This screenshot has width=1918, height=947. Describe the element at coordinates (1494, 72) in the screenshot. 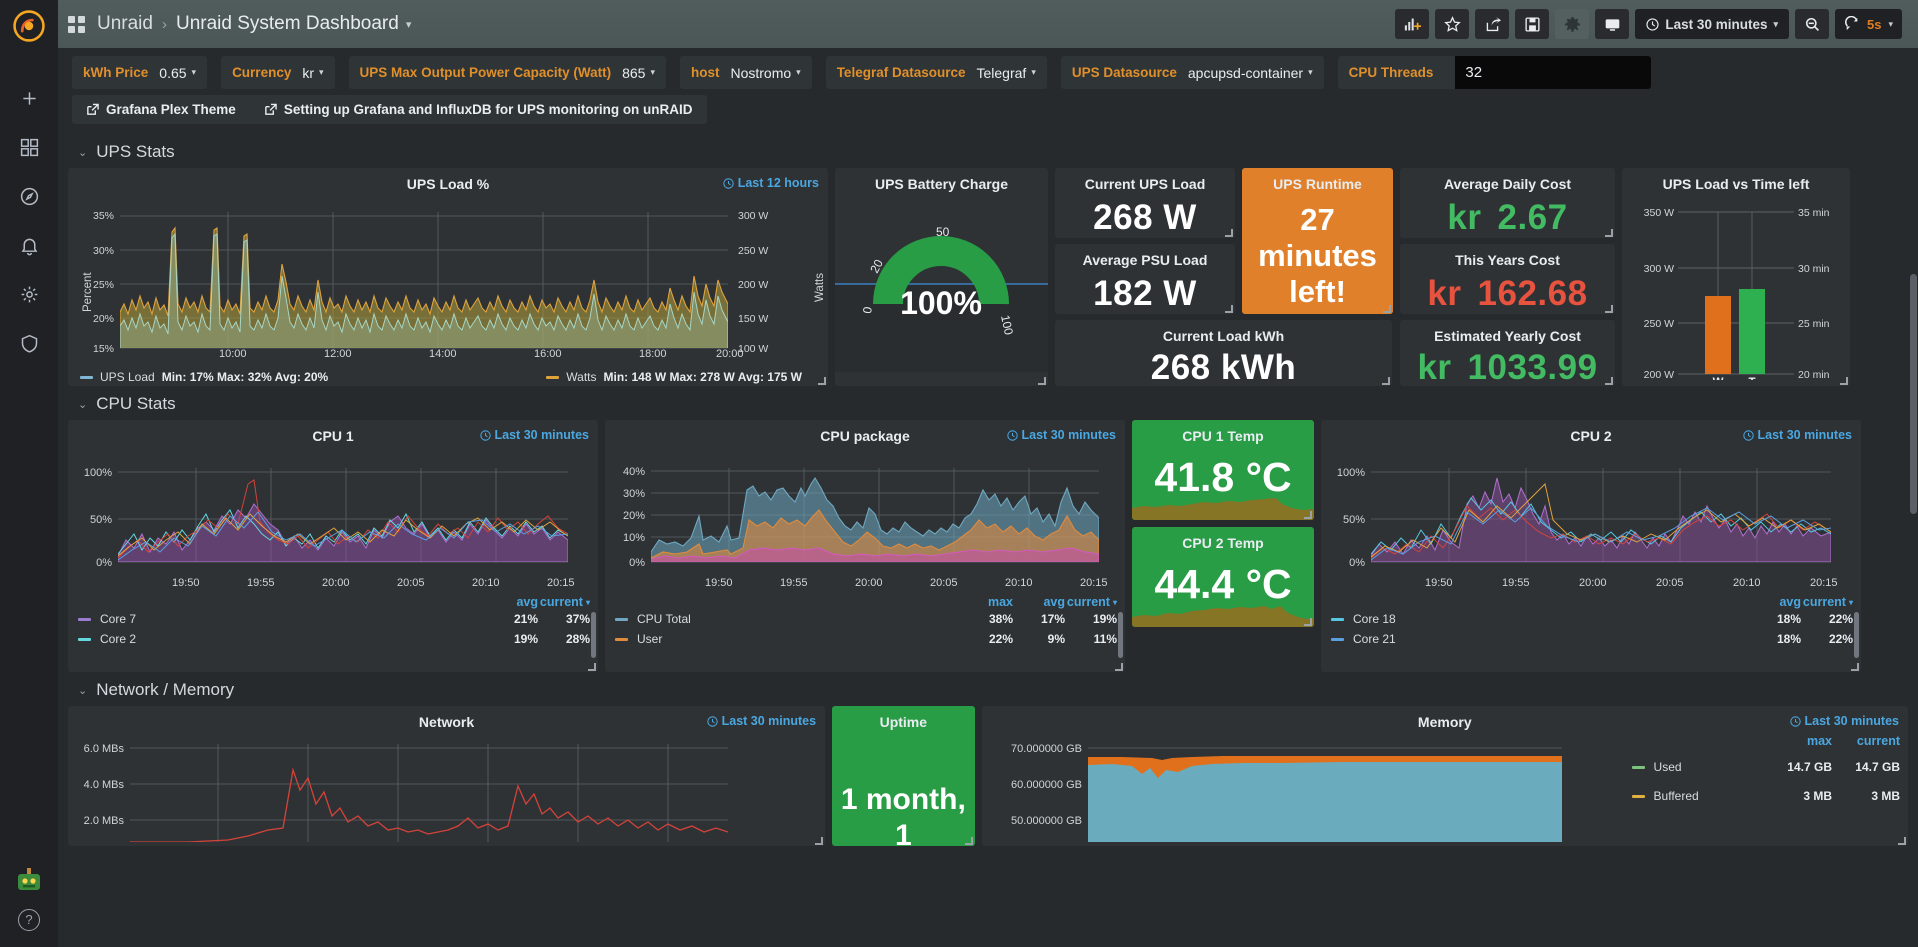

I see `variable-cpu-threads: CPU Threads` at that location.